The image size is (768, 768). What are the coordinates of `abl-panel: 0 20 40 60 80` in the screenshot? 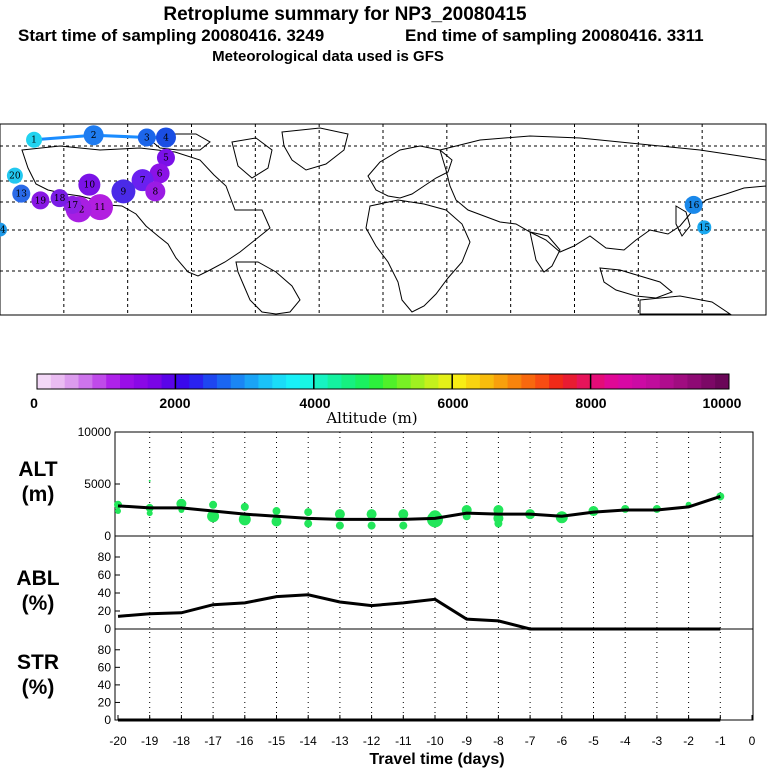 It's located at (409, 593).